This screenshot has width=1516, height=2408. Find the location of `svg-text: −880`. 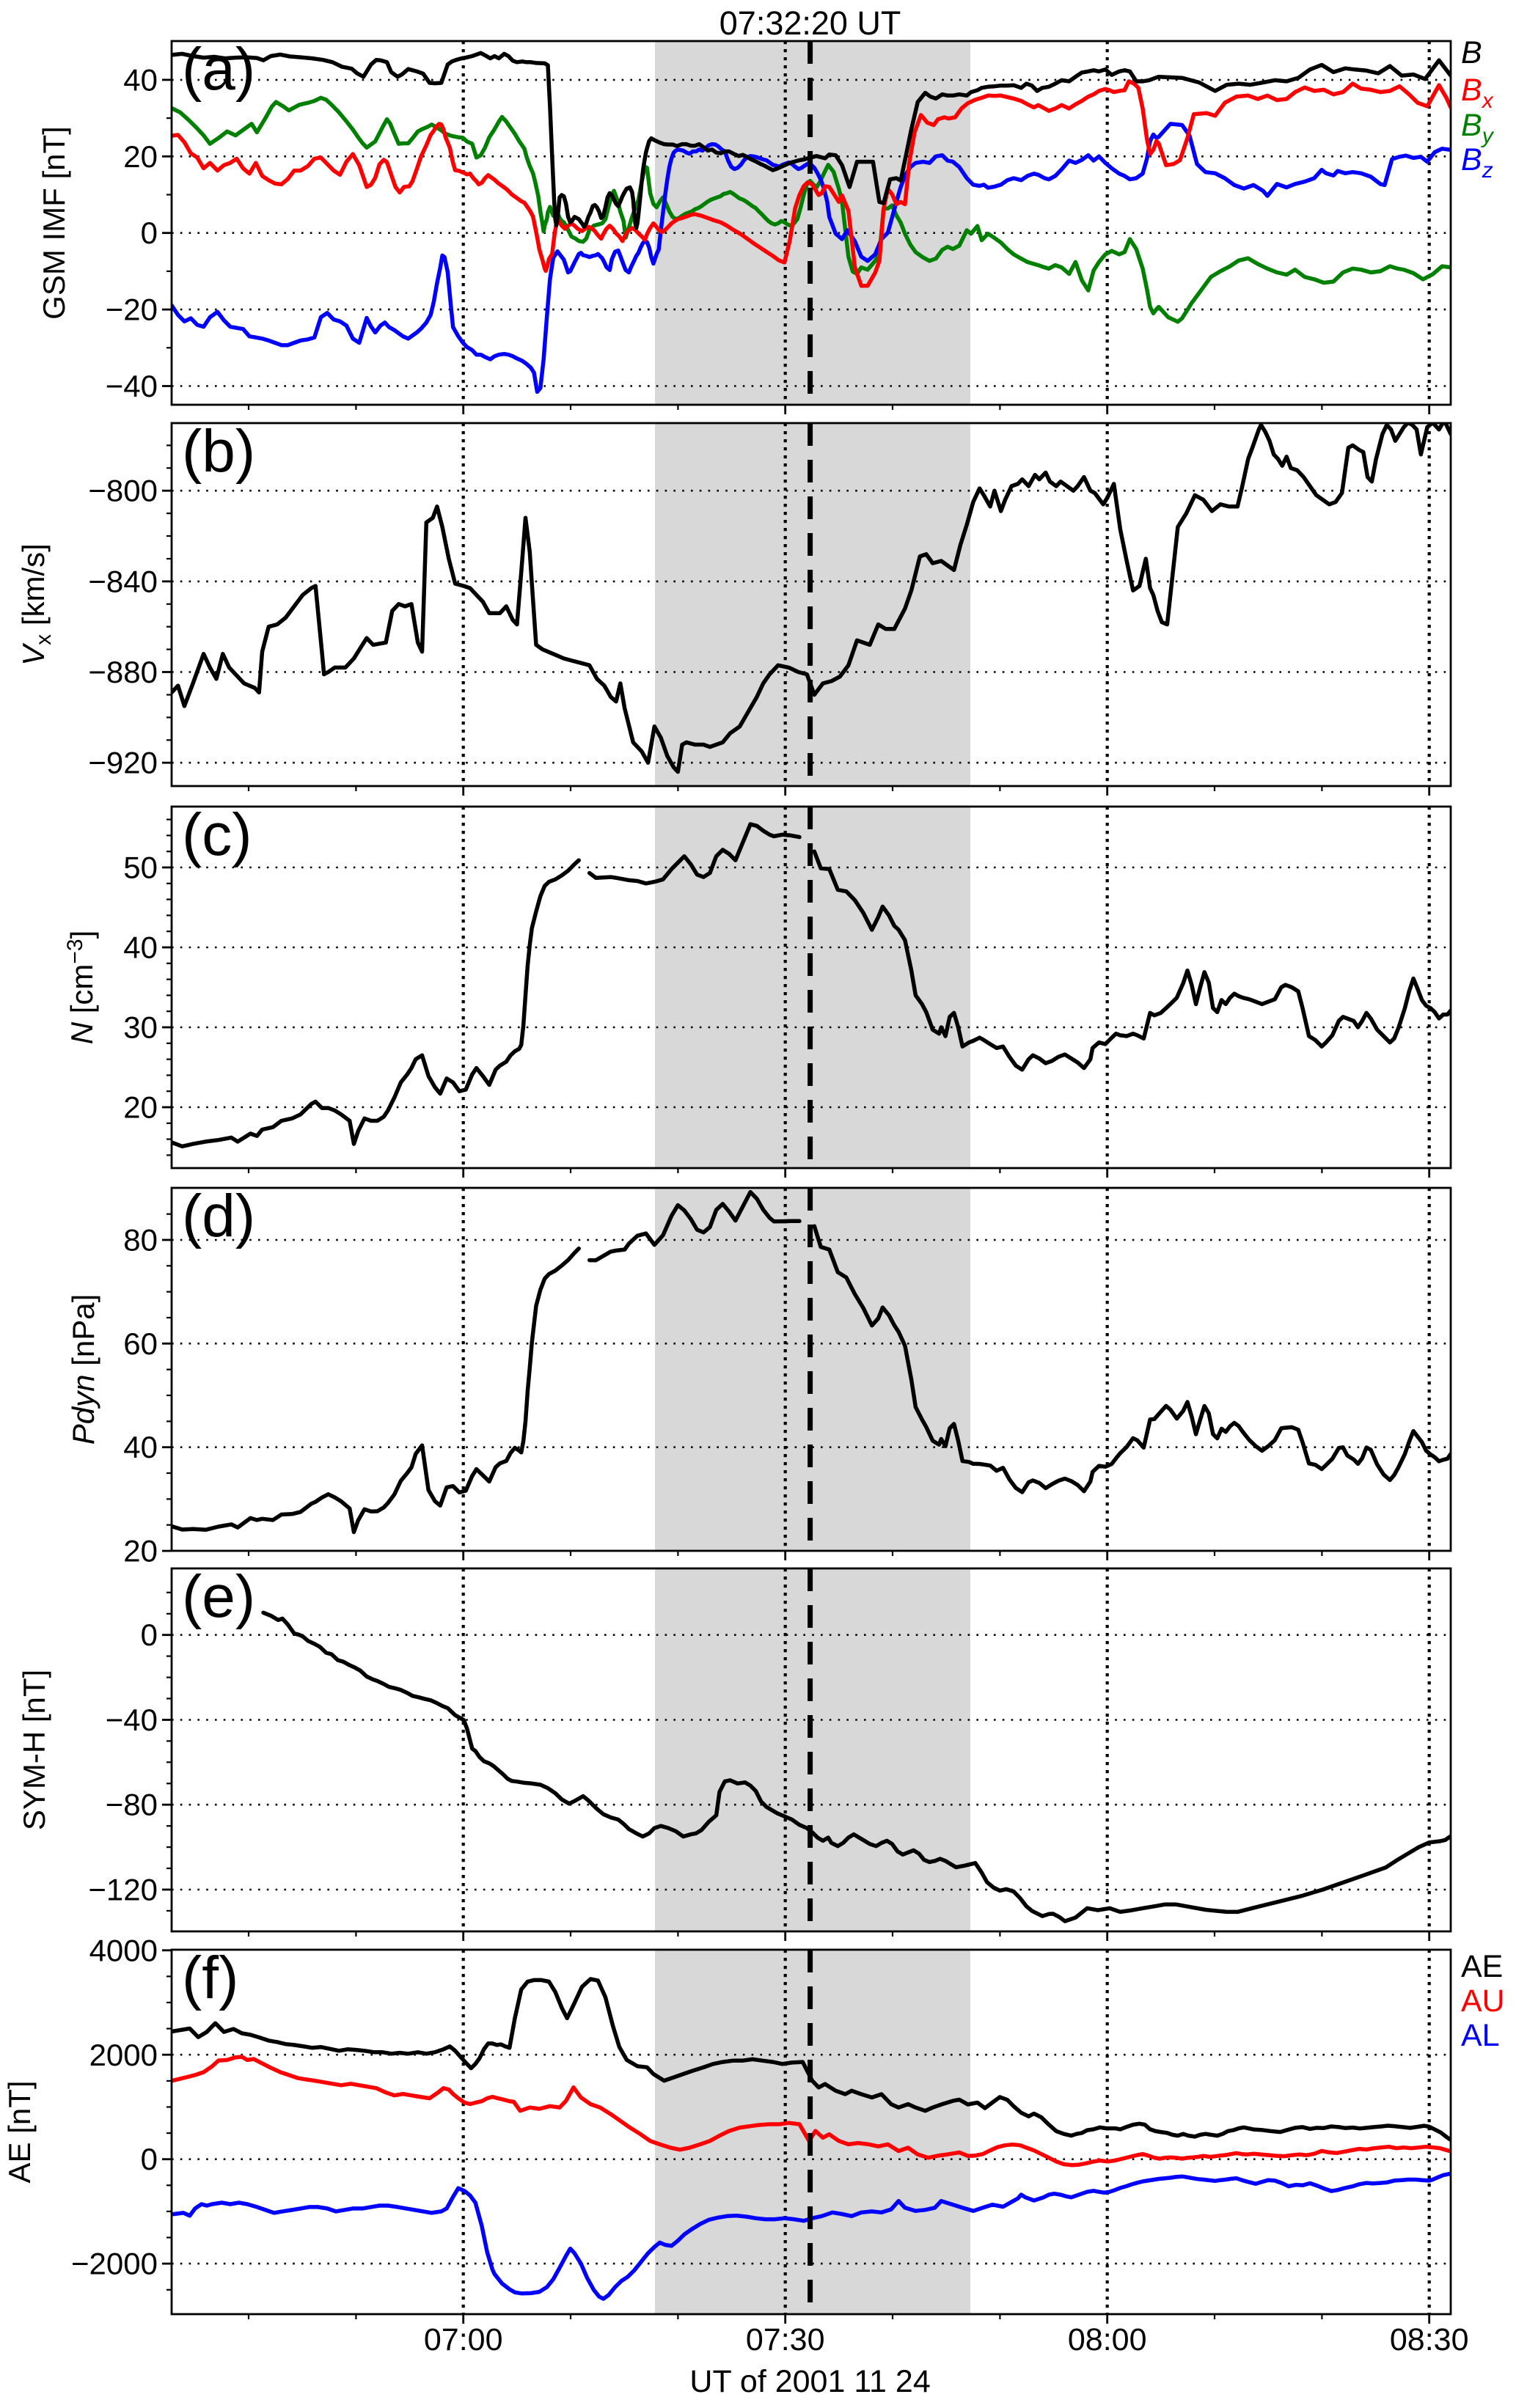

svg-text: −880 is located at coordinates (123, 672).